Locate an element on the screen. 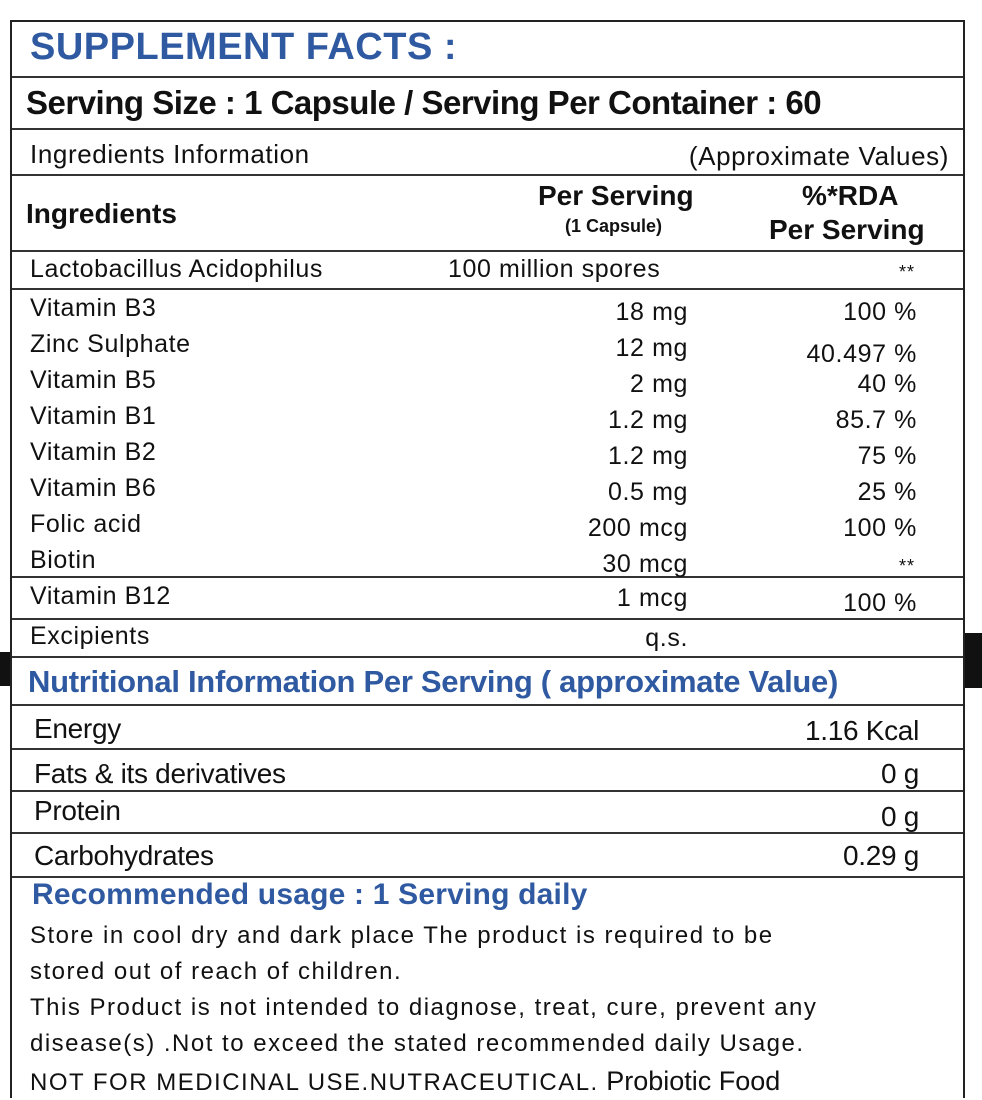  table-row: Biotin 30 mcg ** is located at coordinates (487, 560).